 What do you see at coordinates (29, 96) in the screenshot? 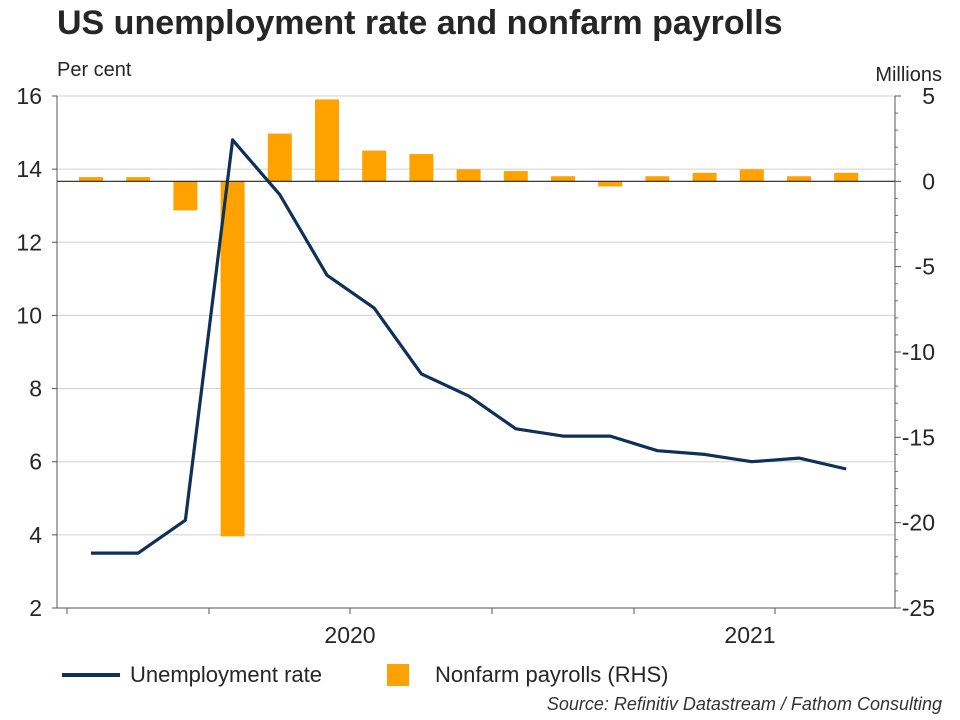
I see `left-tick-label: 16` at bounding box center [29, 96].